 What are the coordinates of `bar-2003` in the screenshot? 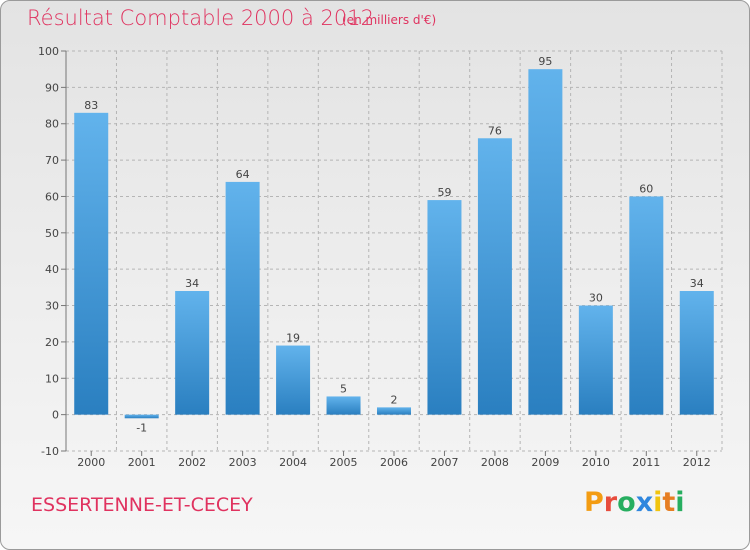 It's located at (242, 298).